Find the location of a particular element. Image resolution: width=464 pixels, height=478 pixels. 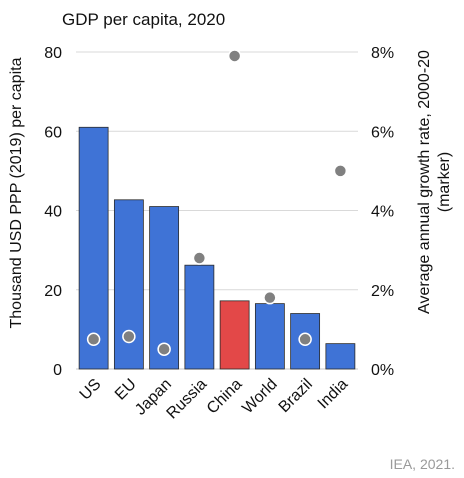

y2-tick-label: 4% is located at coordinates (382, 212).